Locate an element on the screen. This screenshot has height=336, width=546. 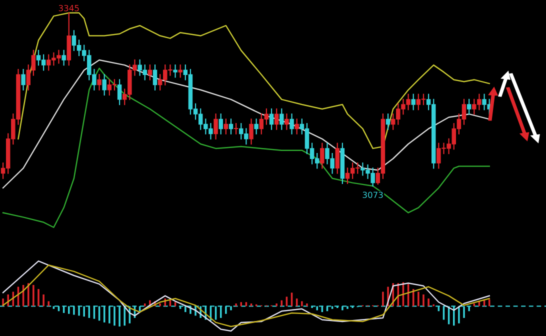
annotation: 3345 is located at coordinates (68, 8).